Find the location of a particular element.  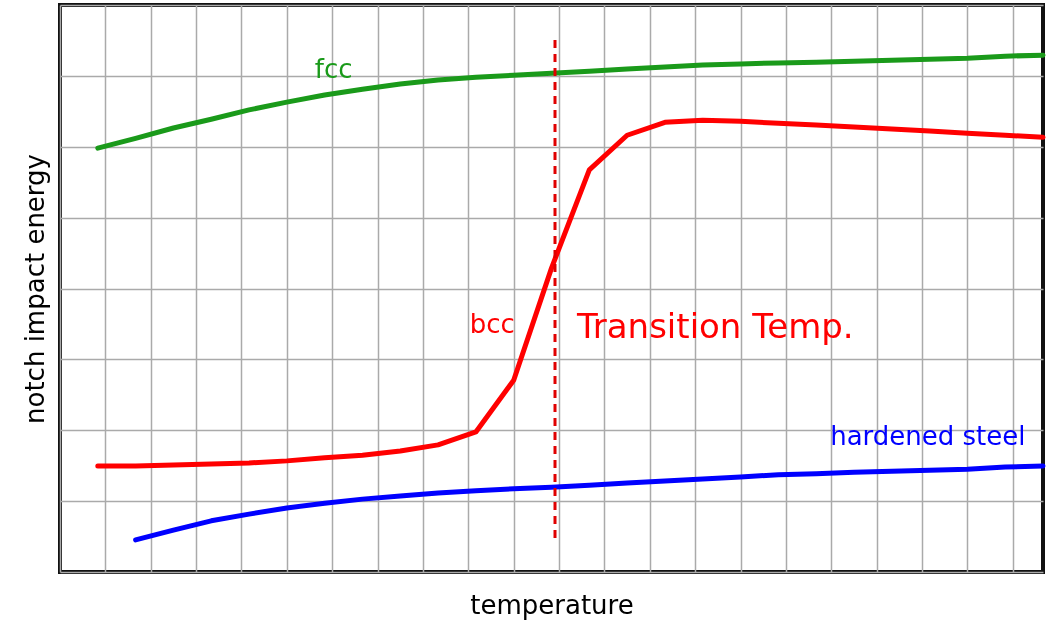

series-label: hardened steel is located at coordinates (928, 435).